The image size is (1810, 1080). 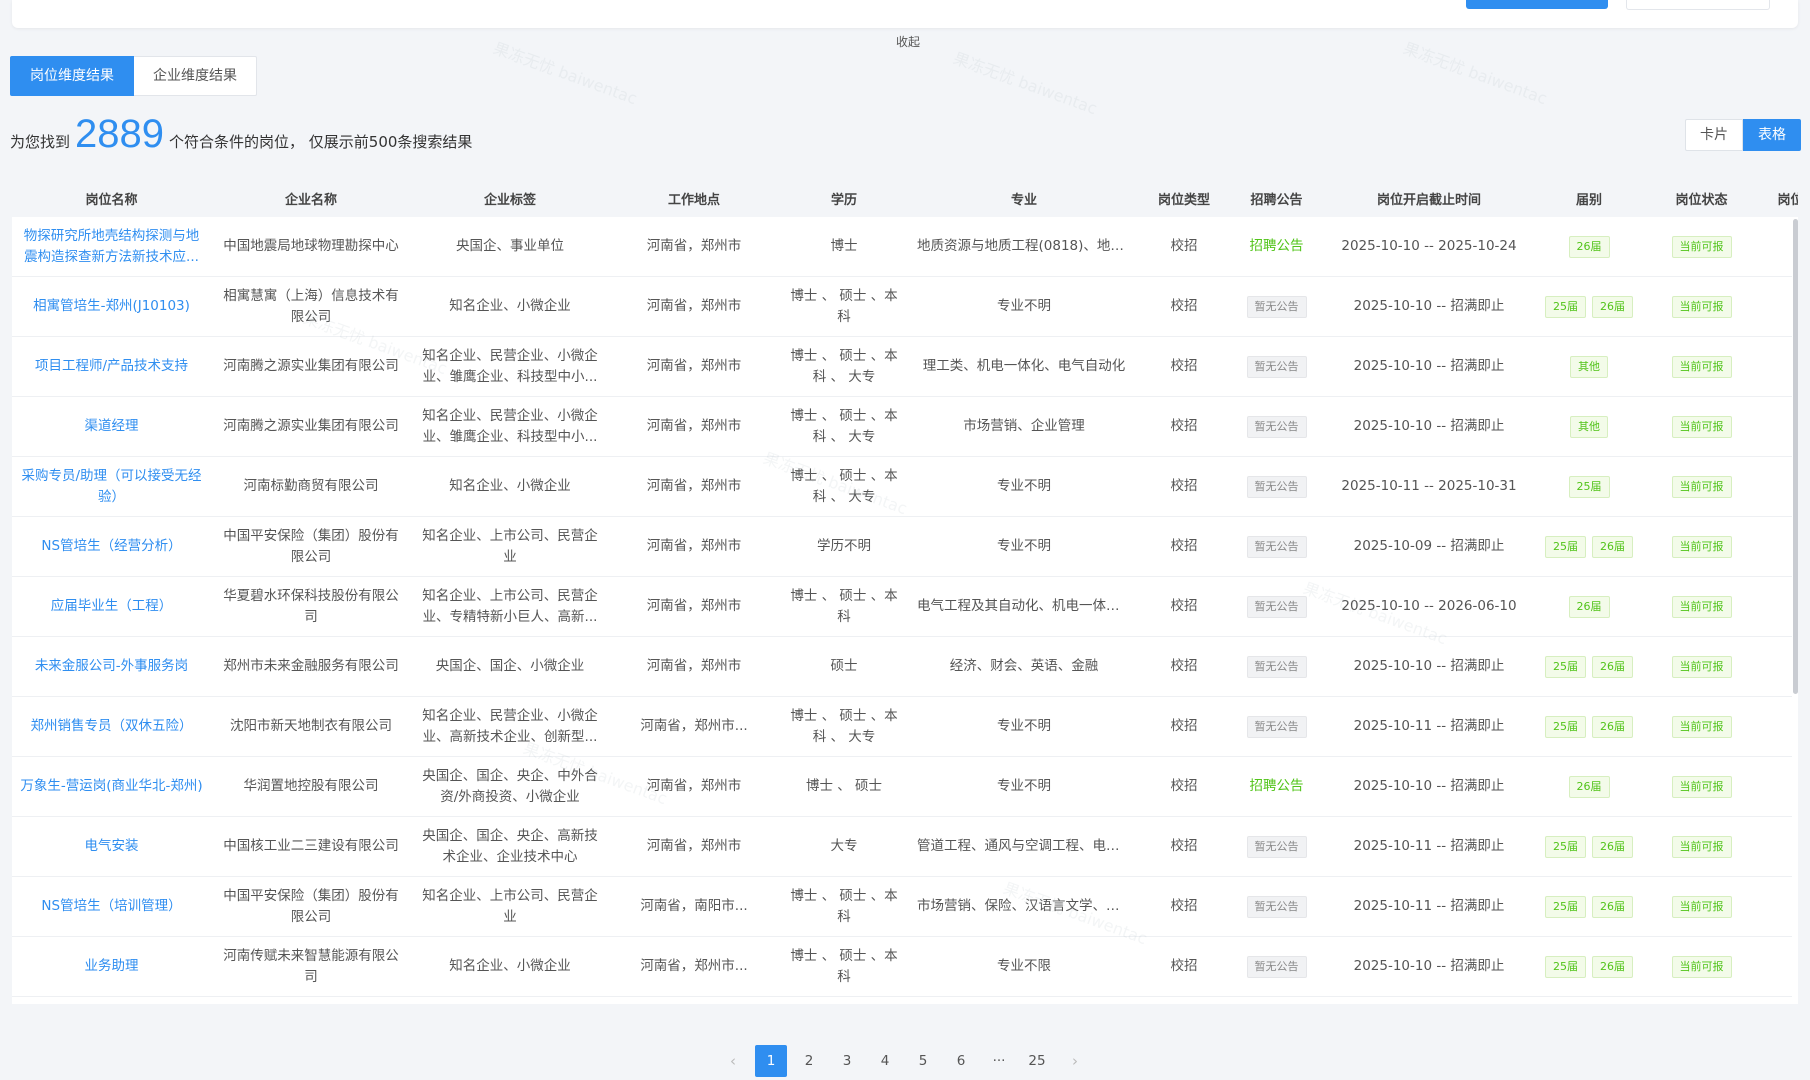 I want to click on column-header: 企业名称, so click(x=311, y=198).